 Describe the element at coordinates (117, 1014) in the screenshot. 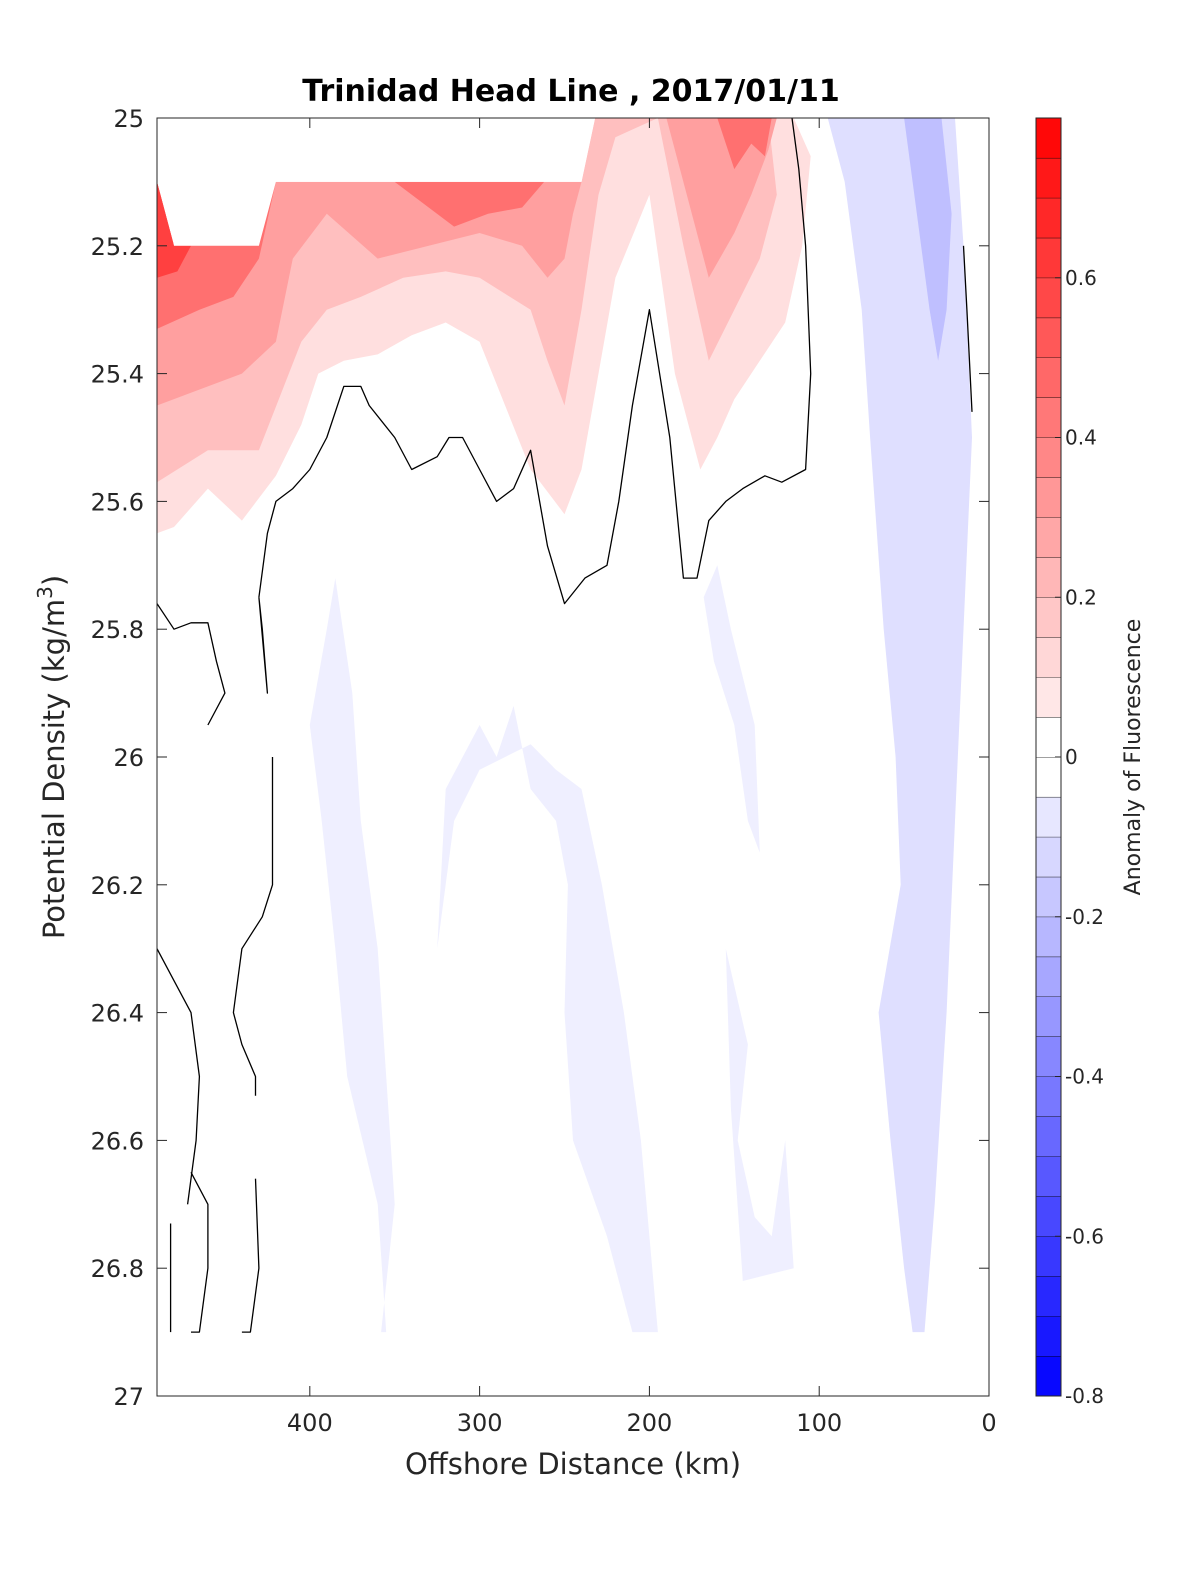

I see `y-tick-label-7: 26.4` at that location.